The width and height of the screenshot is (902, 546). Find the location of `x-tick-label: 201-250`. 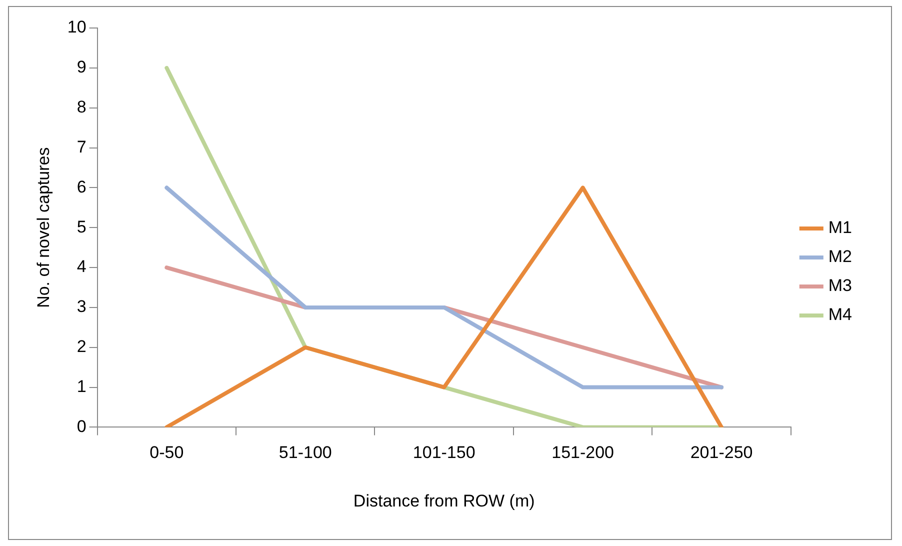

x-tick-label: 201-250 is located at coordinates (721, 452).